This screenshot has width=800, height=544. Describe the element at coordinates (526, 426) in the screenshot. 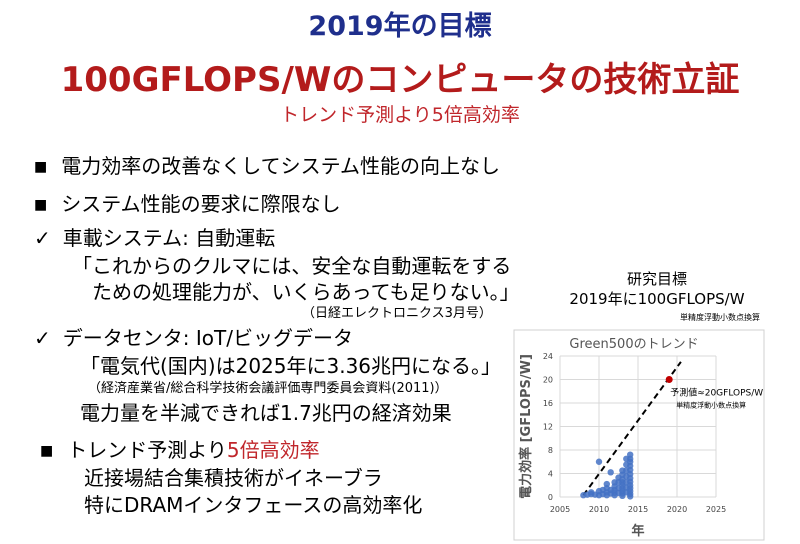

I see `y-axis-label: 電力効率 [GFLOPS/W]` at that location.